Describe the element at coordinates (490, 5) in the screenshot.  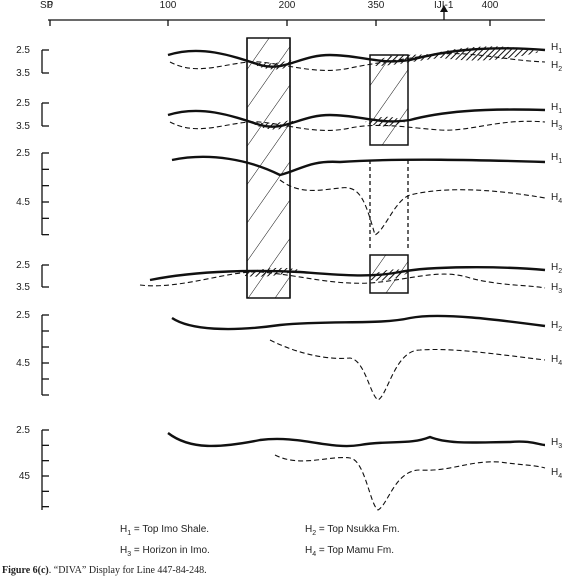
I see `sp-label: 400` at that location.